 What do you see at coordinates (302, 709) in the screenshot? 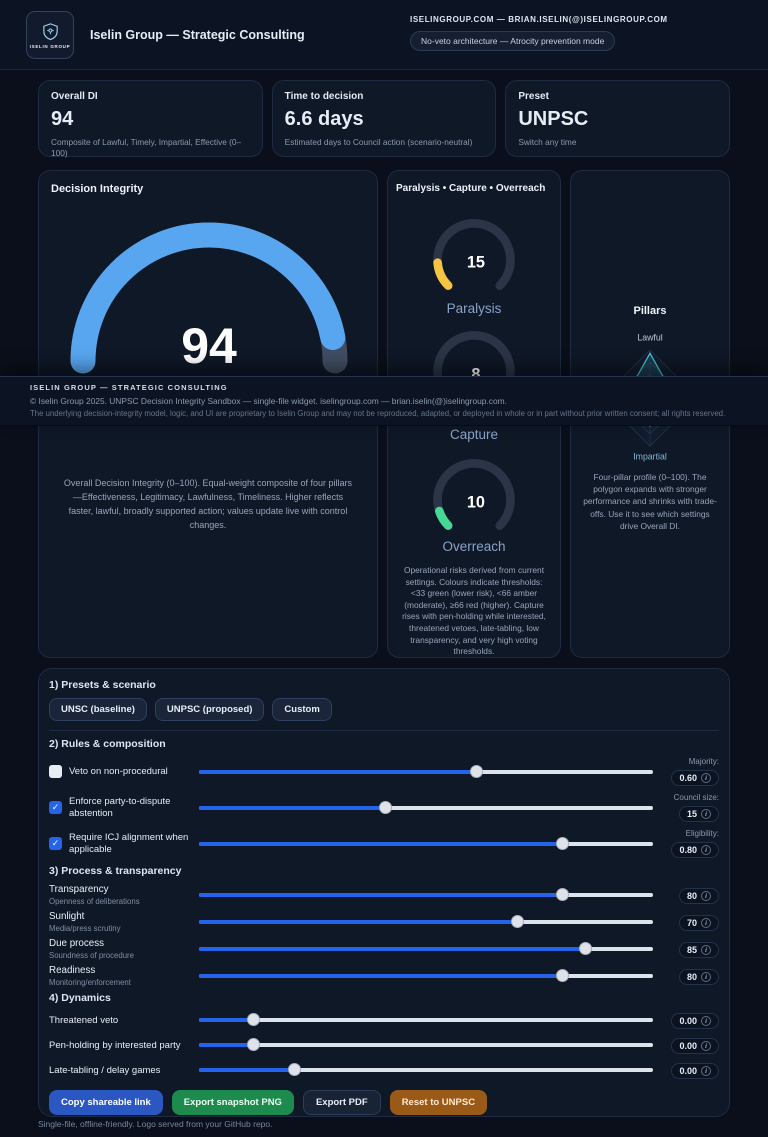
I see `preset-custom-button: Custom` at bounding box center [302, 709].